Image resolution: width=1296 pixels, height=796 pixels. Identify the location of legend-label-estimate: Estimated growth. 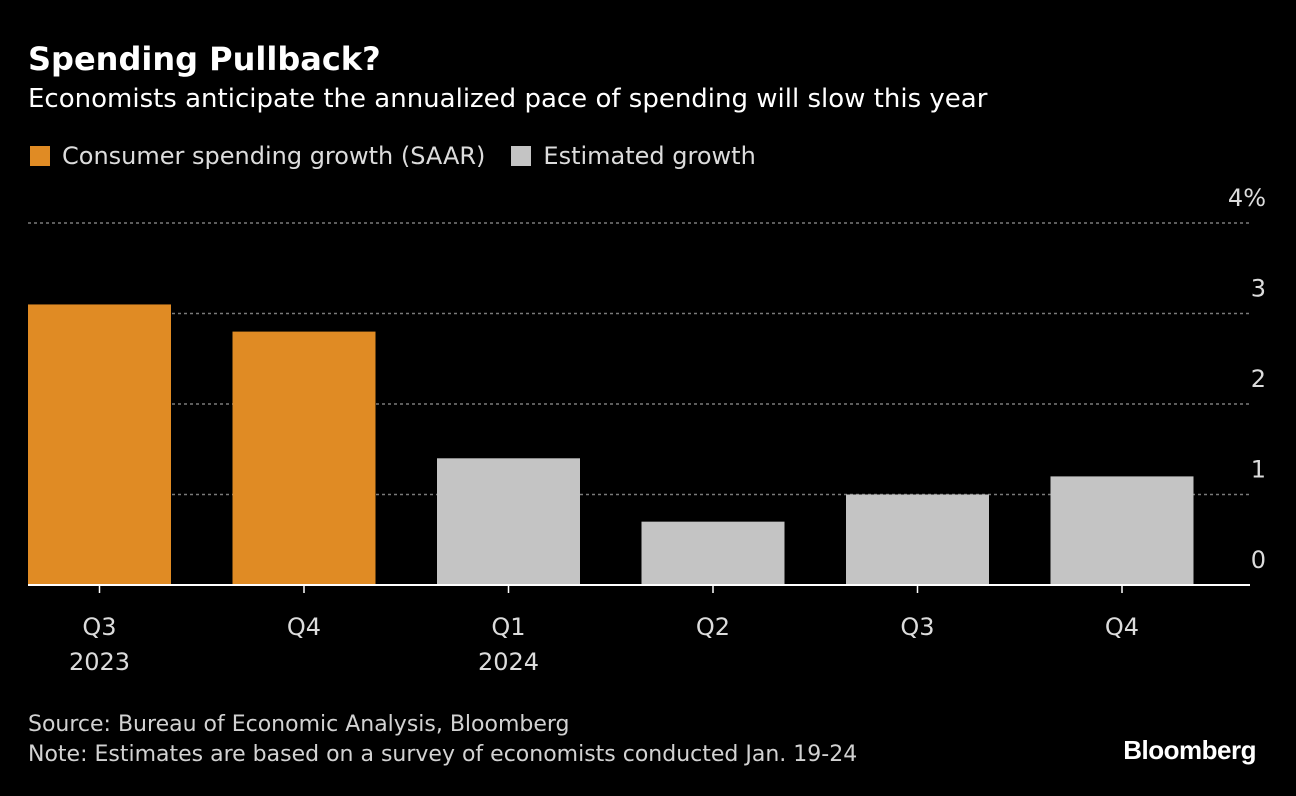
(649, 156).